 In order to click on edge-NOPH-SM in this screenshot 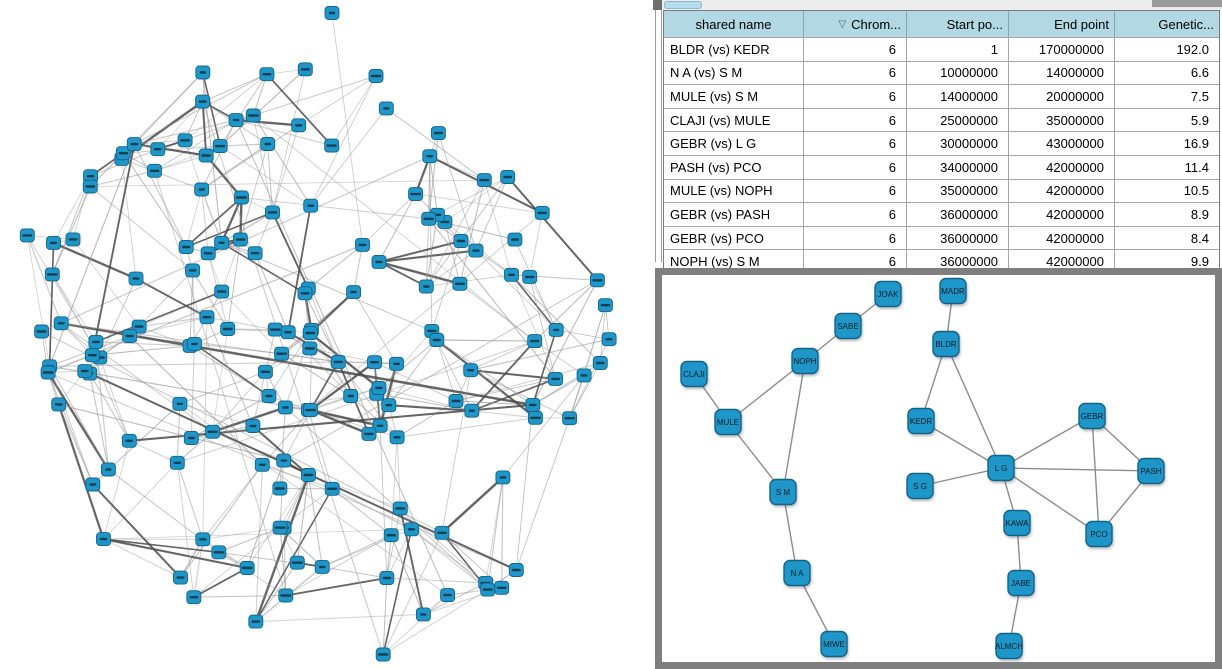, I will do `click(794, 426)`.